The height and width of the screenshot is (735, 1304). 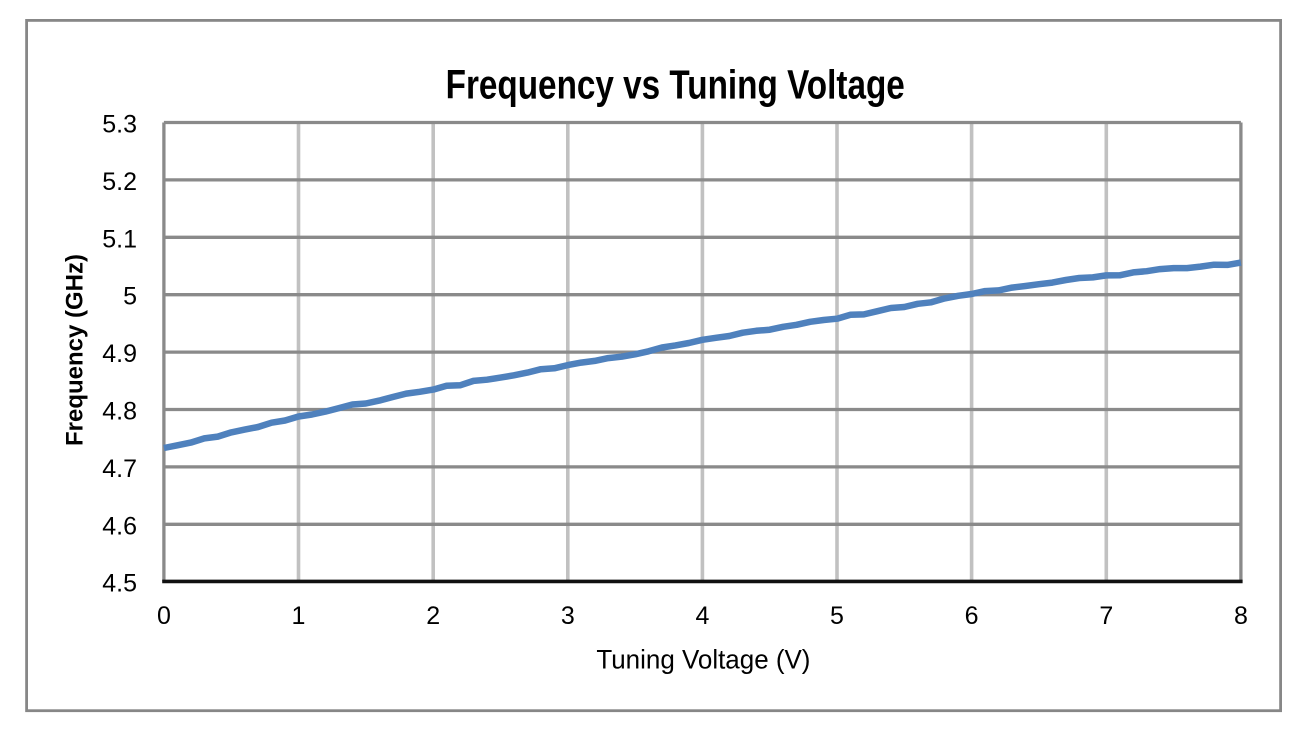 I want to click on svg-text: 4.8, so click(x=119, y=412).